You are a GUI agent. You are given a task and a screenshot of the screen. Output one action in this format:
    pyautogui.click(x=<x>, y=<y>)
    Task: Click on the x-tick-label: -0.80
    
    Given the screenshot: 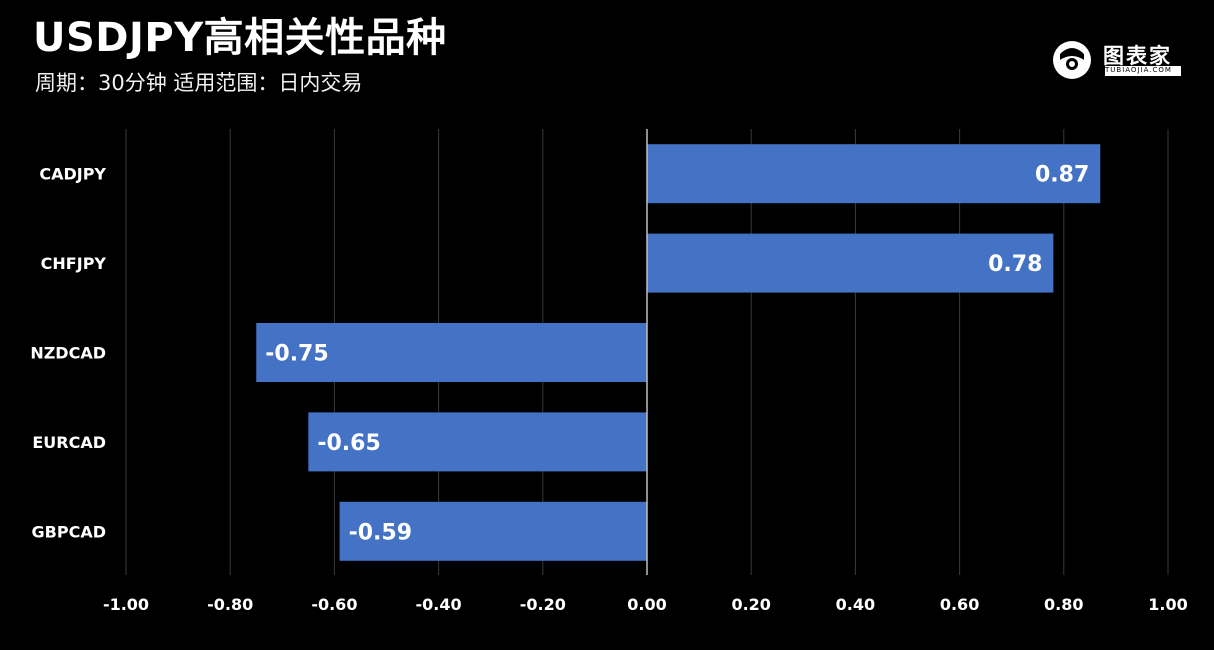 What is the action you would take?
    pyautogui.click(x=230, y=604)
    